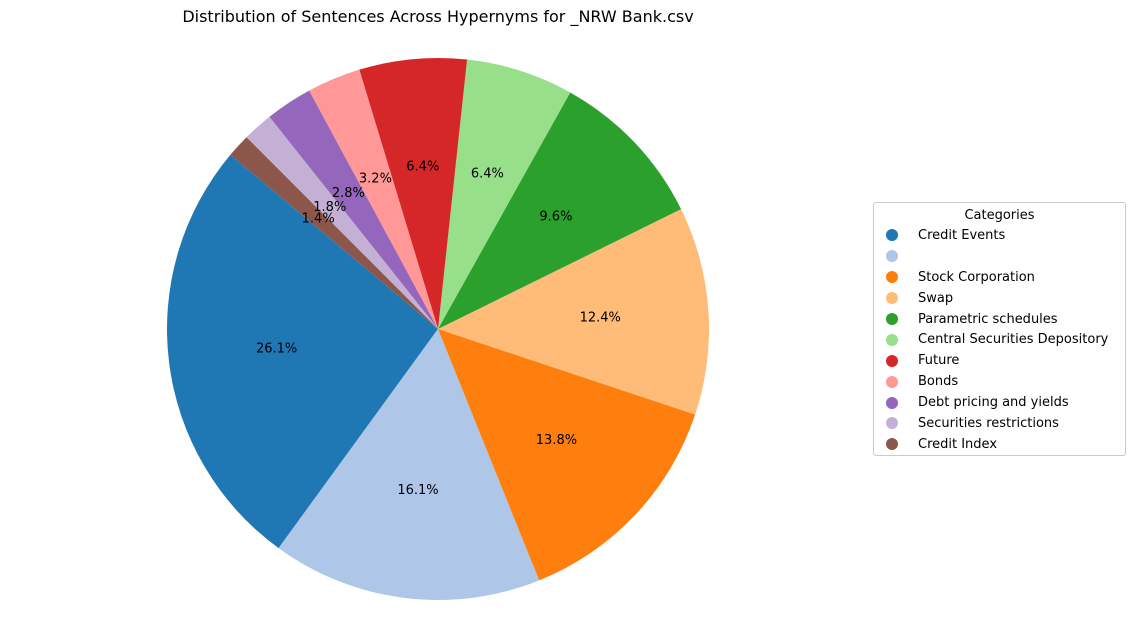 The width and height of the screenshot is (1136, 637). What do you see at coordinates (555, 217) in the screenshot?
I see `slice-percent-label: 9.6%` at bounding box center [555, 217].